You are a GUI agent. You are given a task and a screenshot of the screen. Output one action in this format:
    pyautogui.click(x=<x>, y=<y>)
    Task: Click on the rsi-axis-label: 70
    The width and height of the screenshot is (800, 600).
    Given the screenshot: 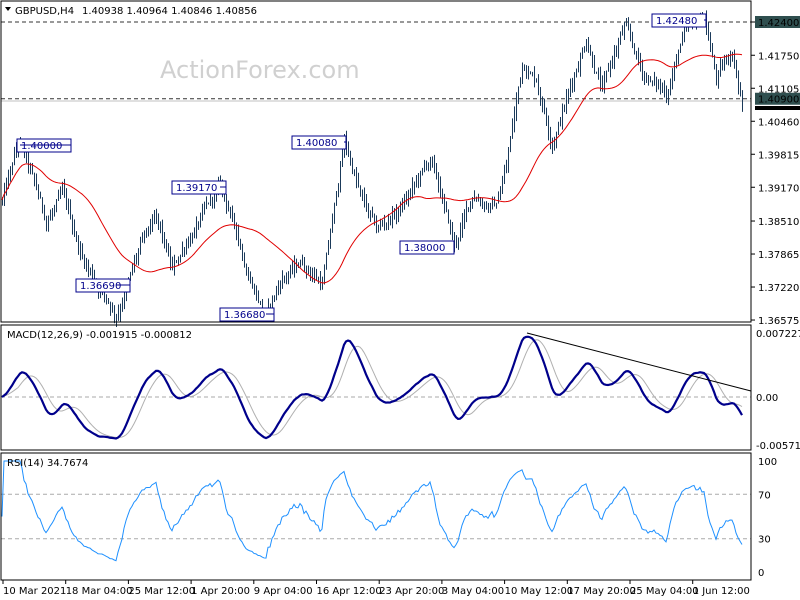 What is the action you would take?
    pyautogui.click(x=764, y=495)
    